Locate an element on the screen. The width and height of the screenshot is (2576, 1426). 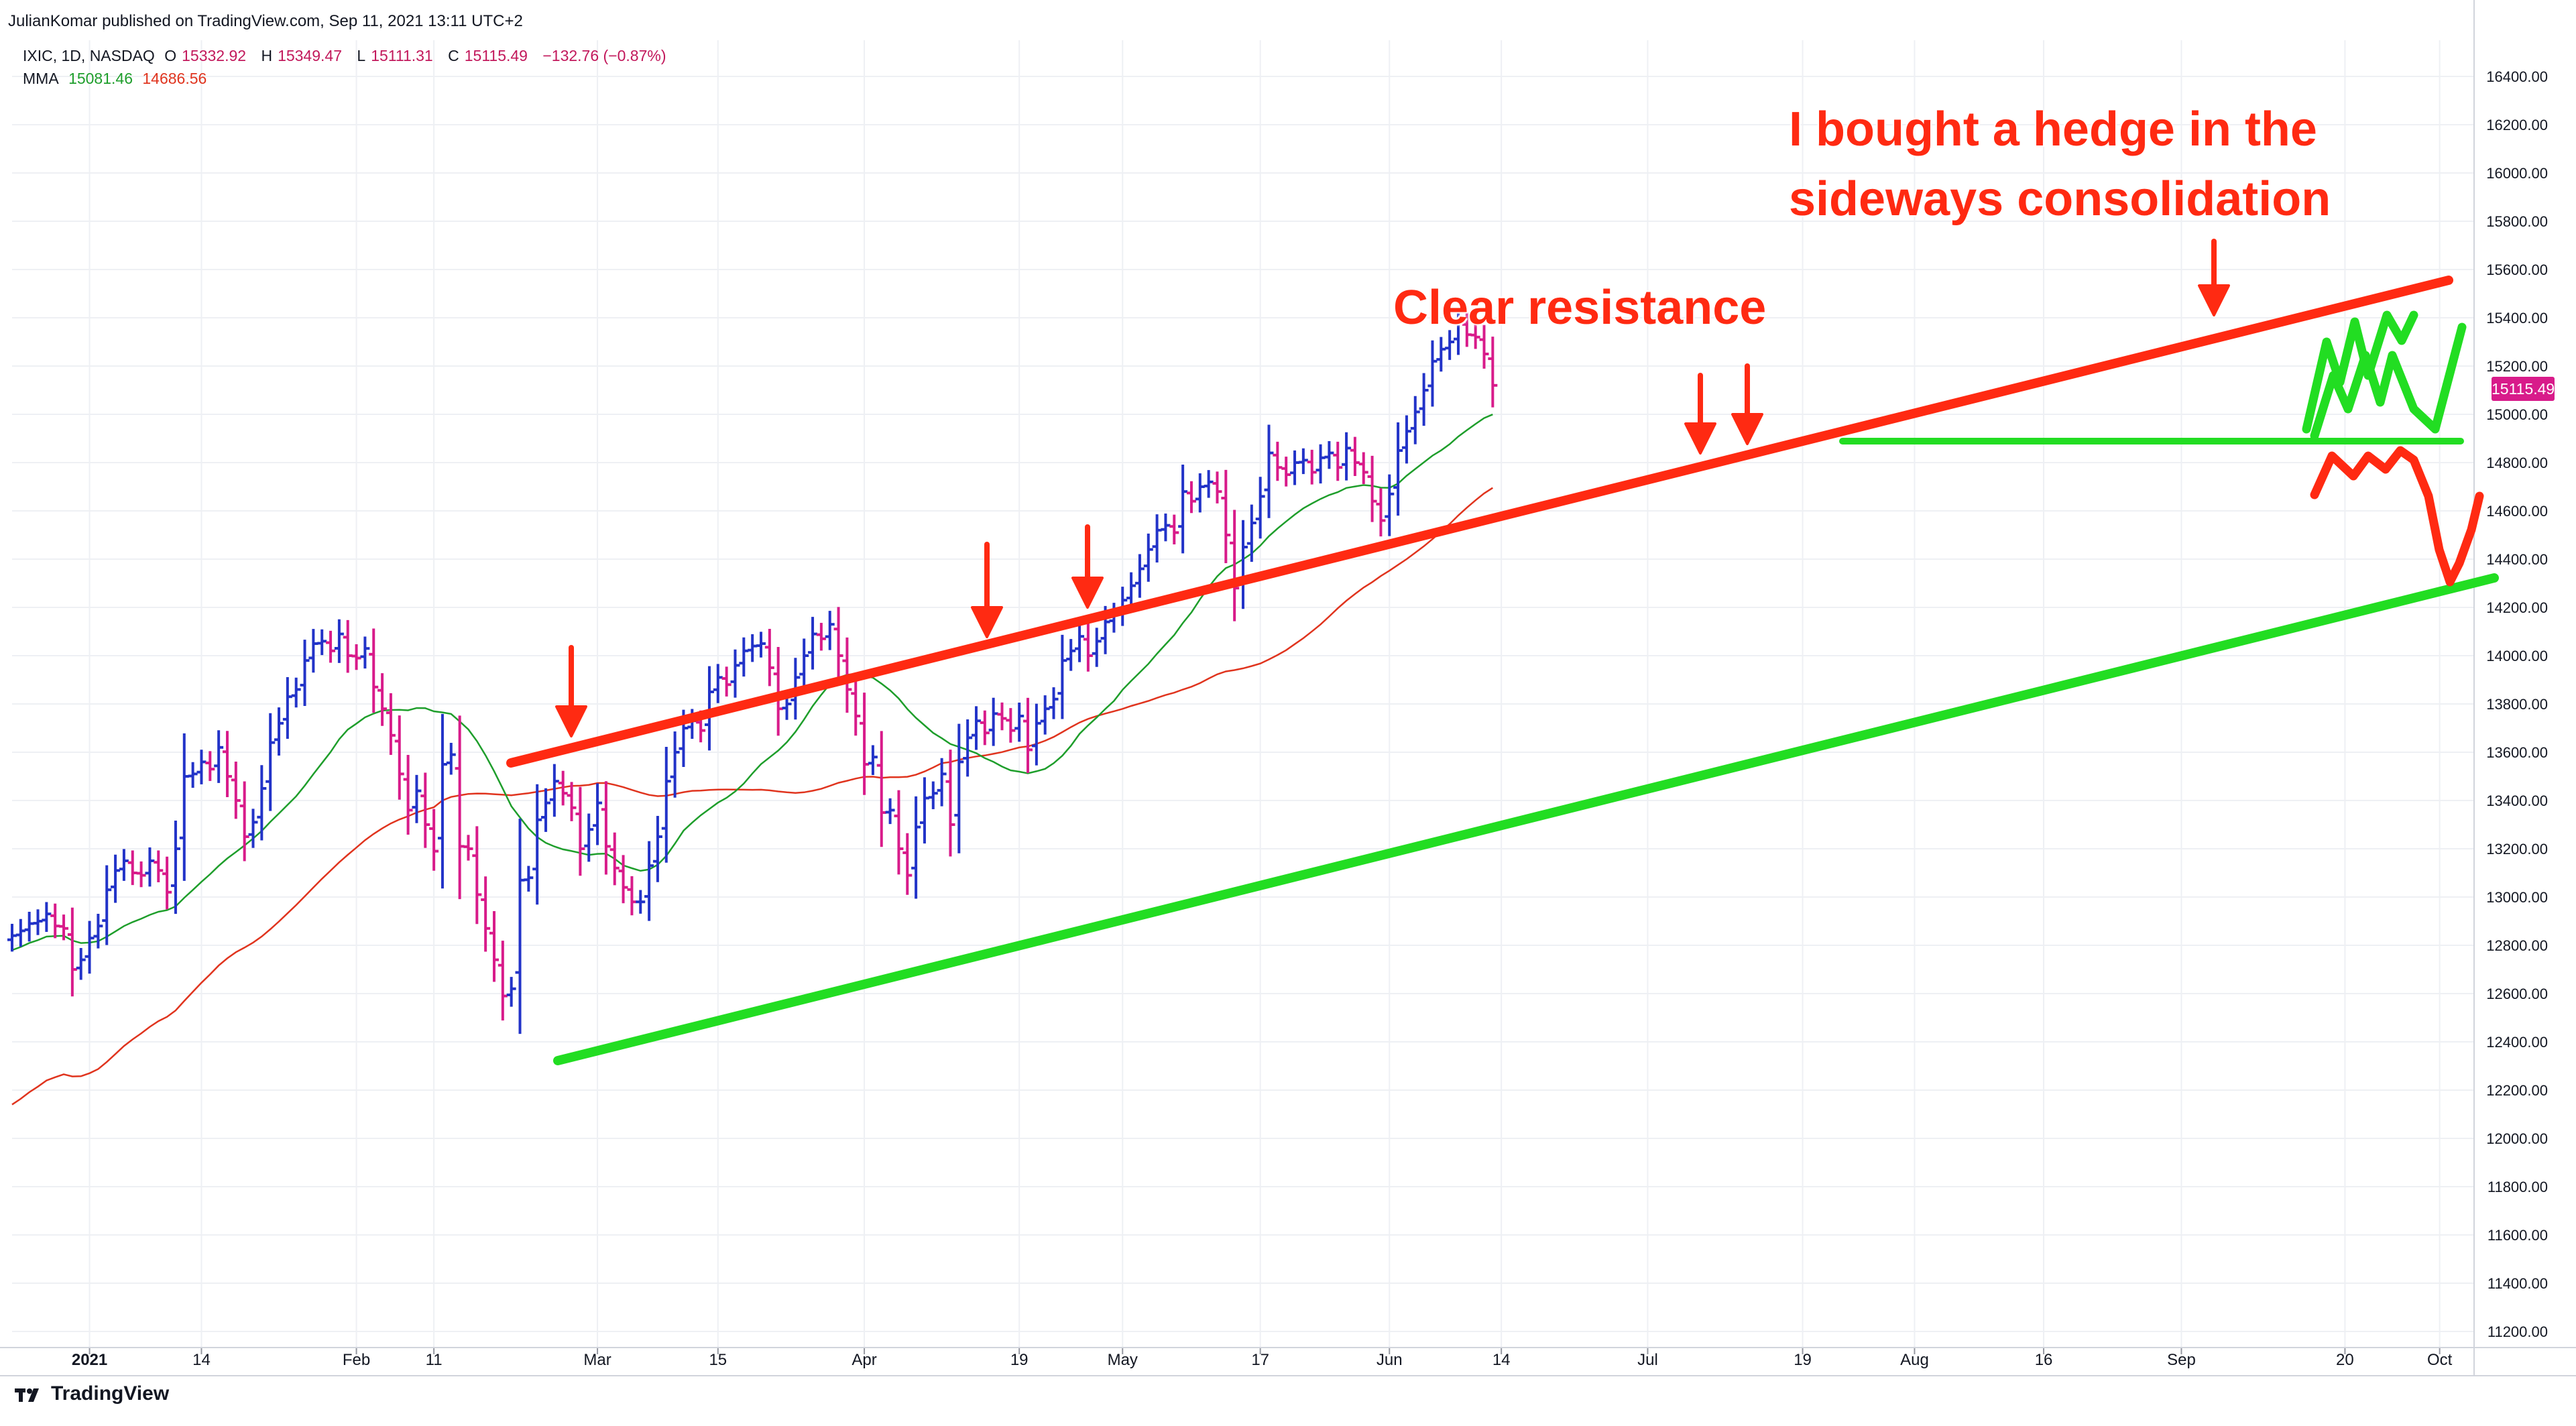
x-tick-label: Apr is located at coordinates (864, 1360).